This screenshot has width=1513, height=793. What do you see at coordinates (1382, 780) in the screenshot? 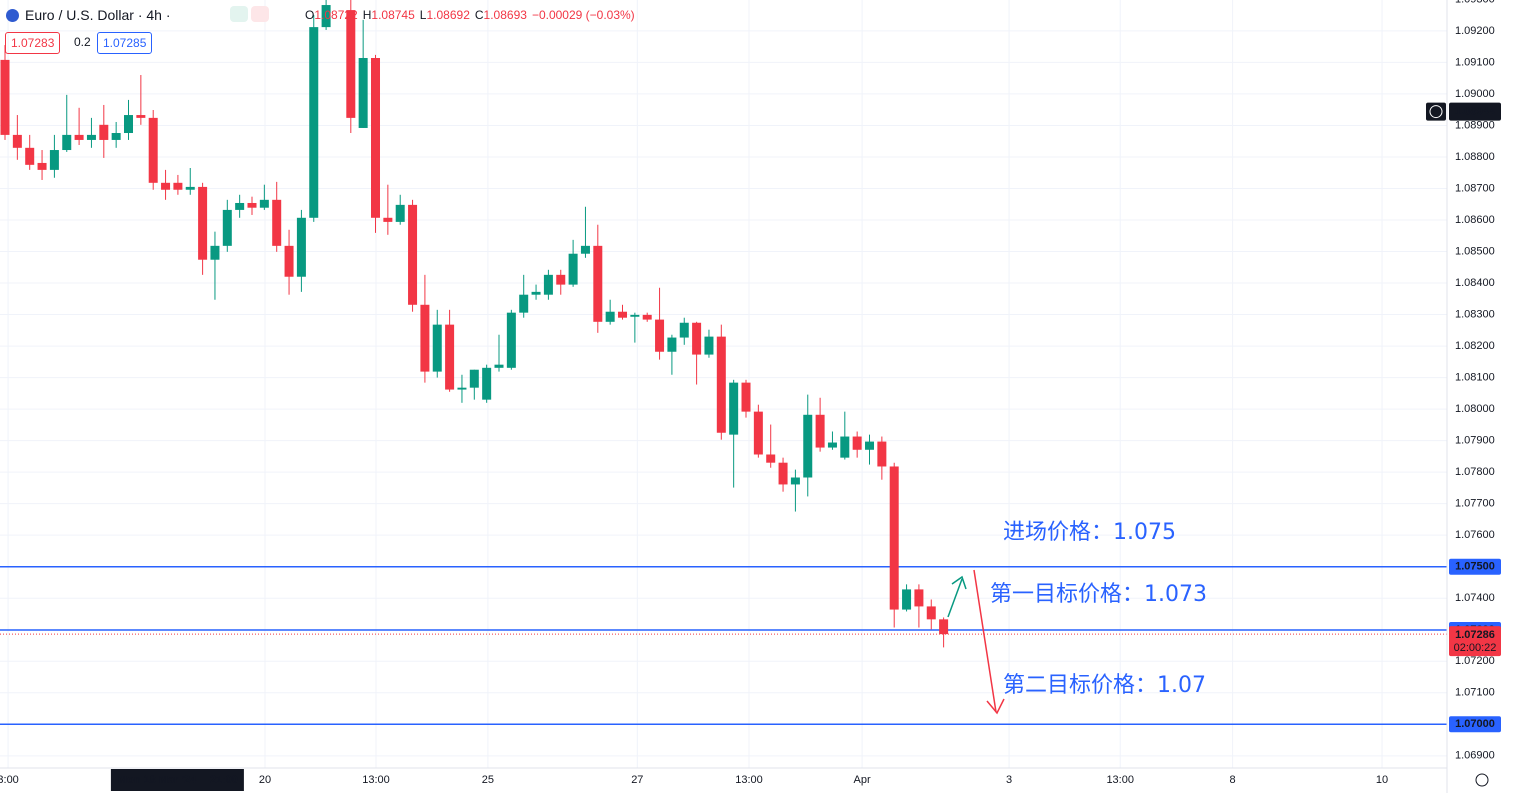
I see `x-tick-label: 10` at bounding box center [1382, 780].